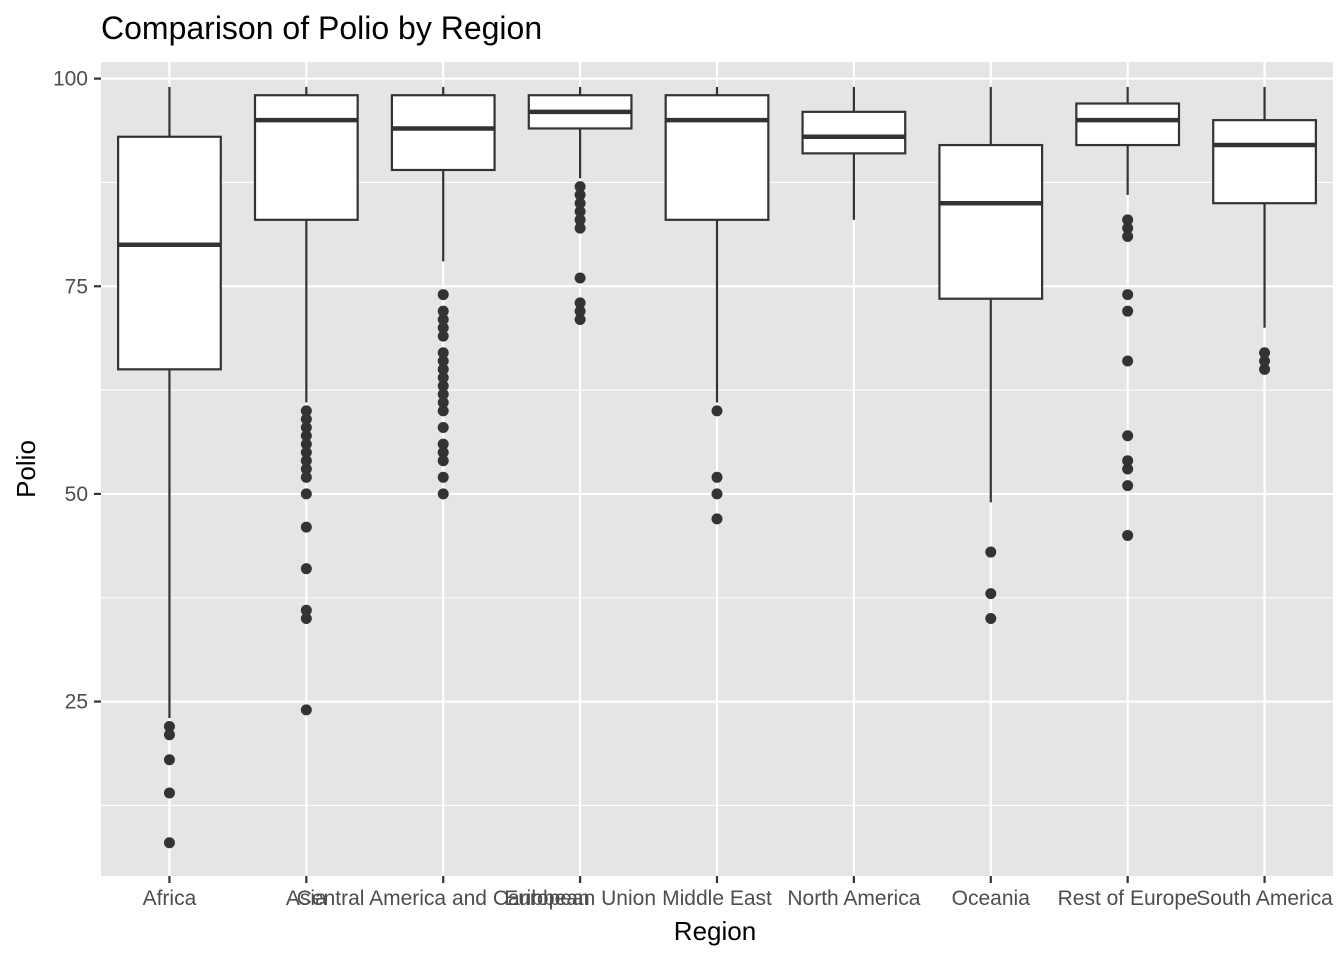 Image resolution: width=1344 pixels, height=960 pixels. Describe the element at coordinates (1128, 898) in the screenshot. I see `x-tick-label: Rest of Europe` at that location.